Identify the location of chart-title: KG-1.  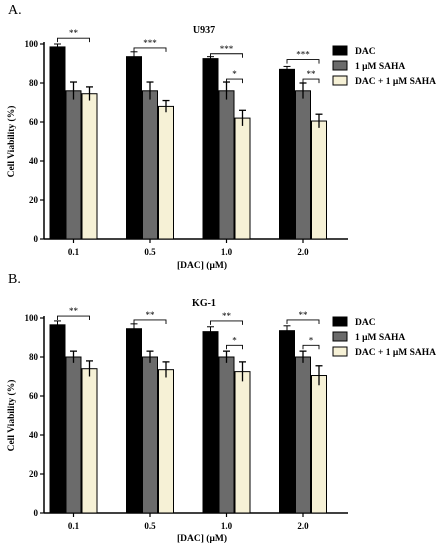
(204, 303).